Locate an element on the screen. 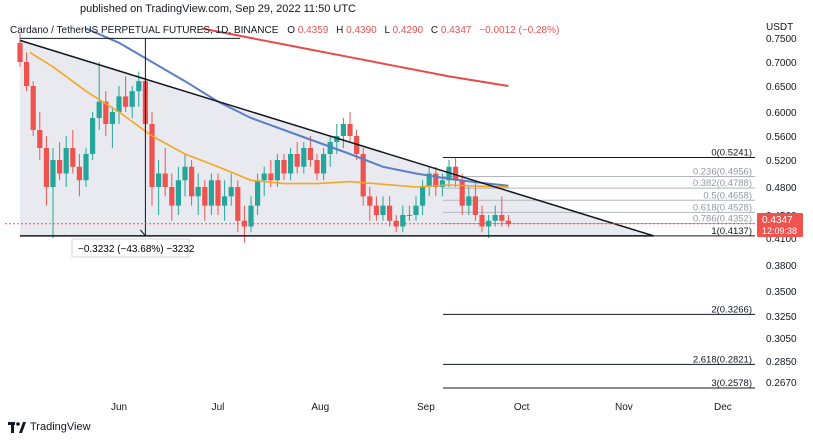  ma-slow-line is located at coordinates (355, 57).